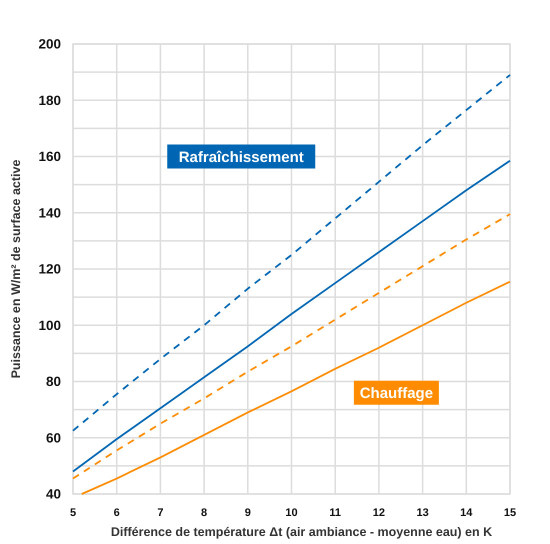 The width and height of the screenshot is (550, 544). I want to click on y-tick-label: 60, so click(53, 438).